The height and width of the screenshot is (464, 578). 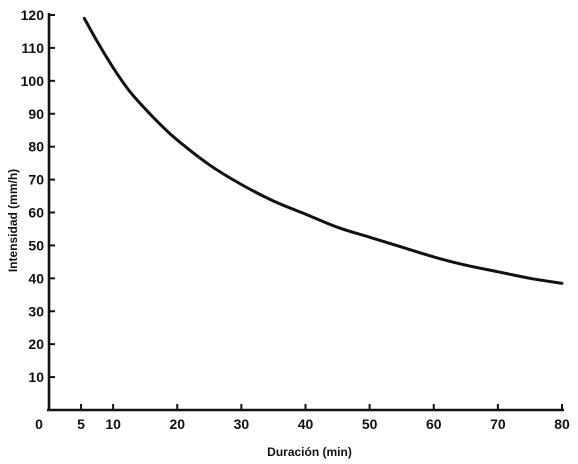 I want to click on x-tick-label: 60, so click(x=434, y=424).